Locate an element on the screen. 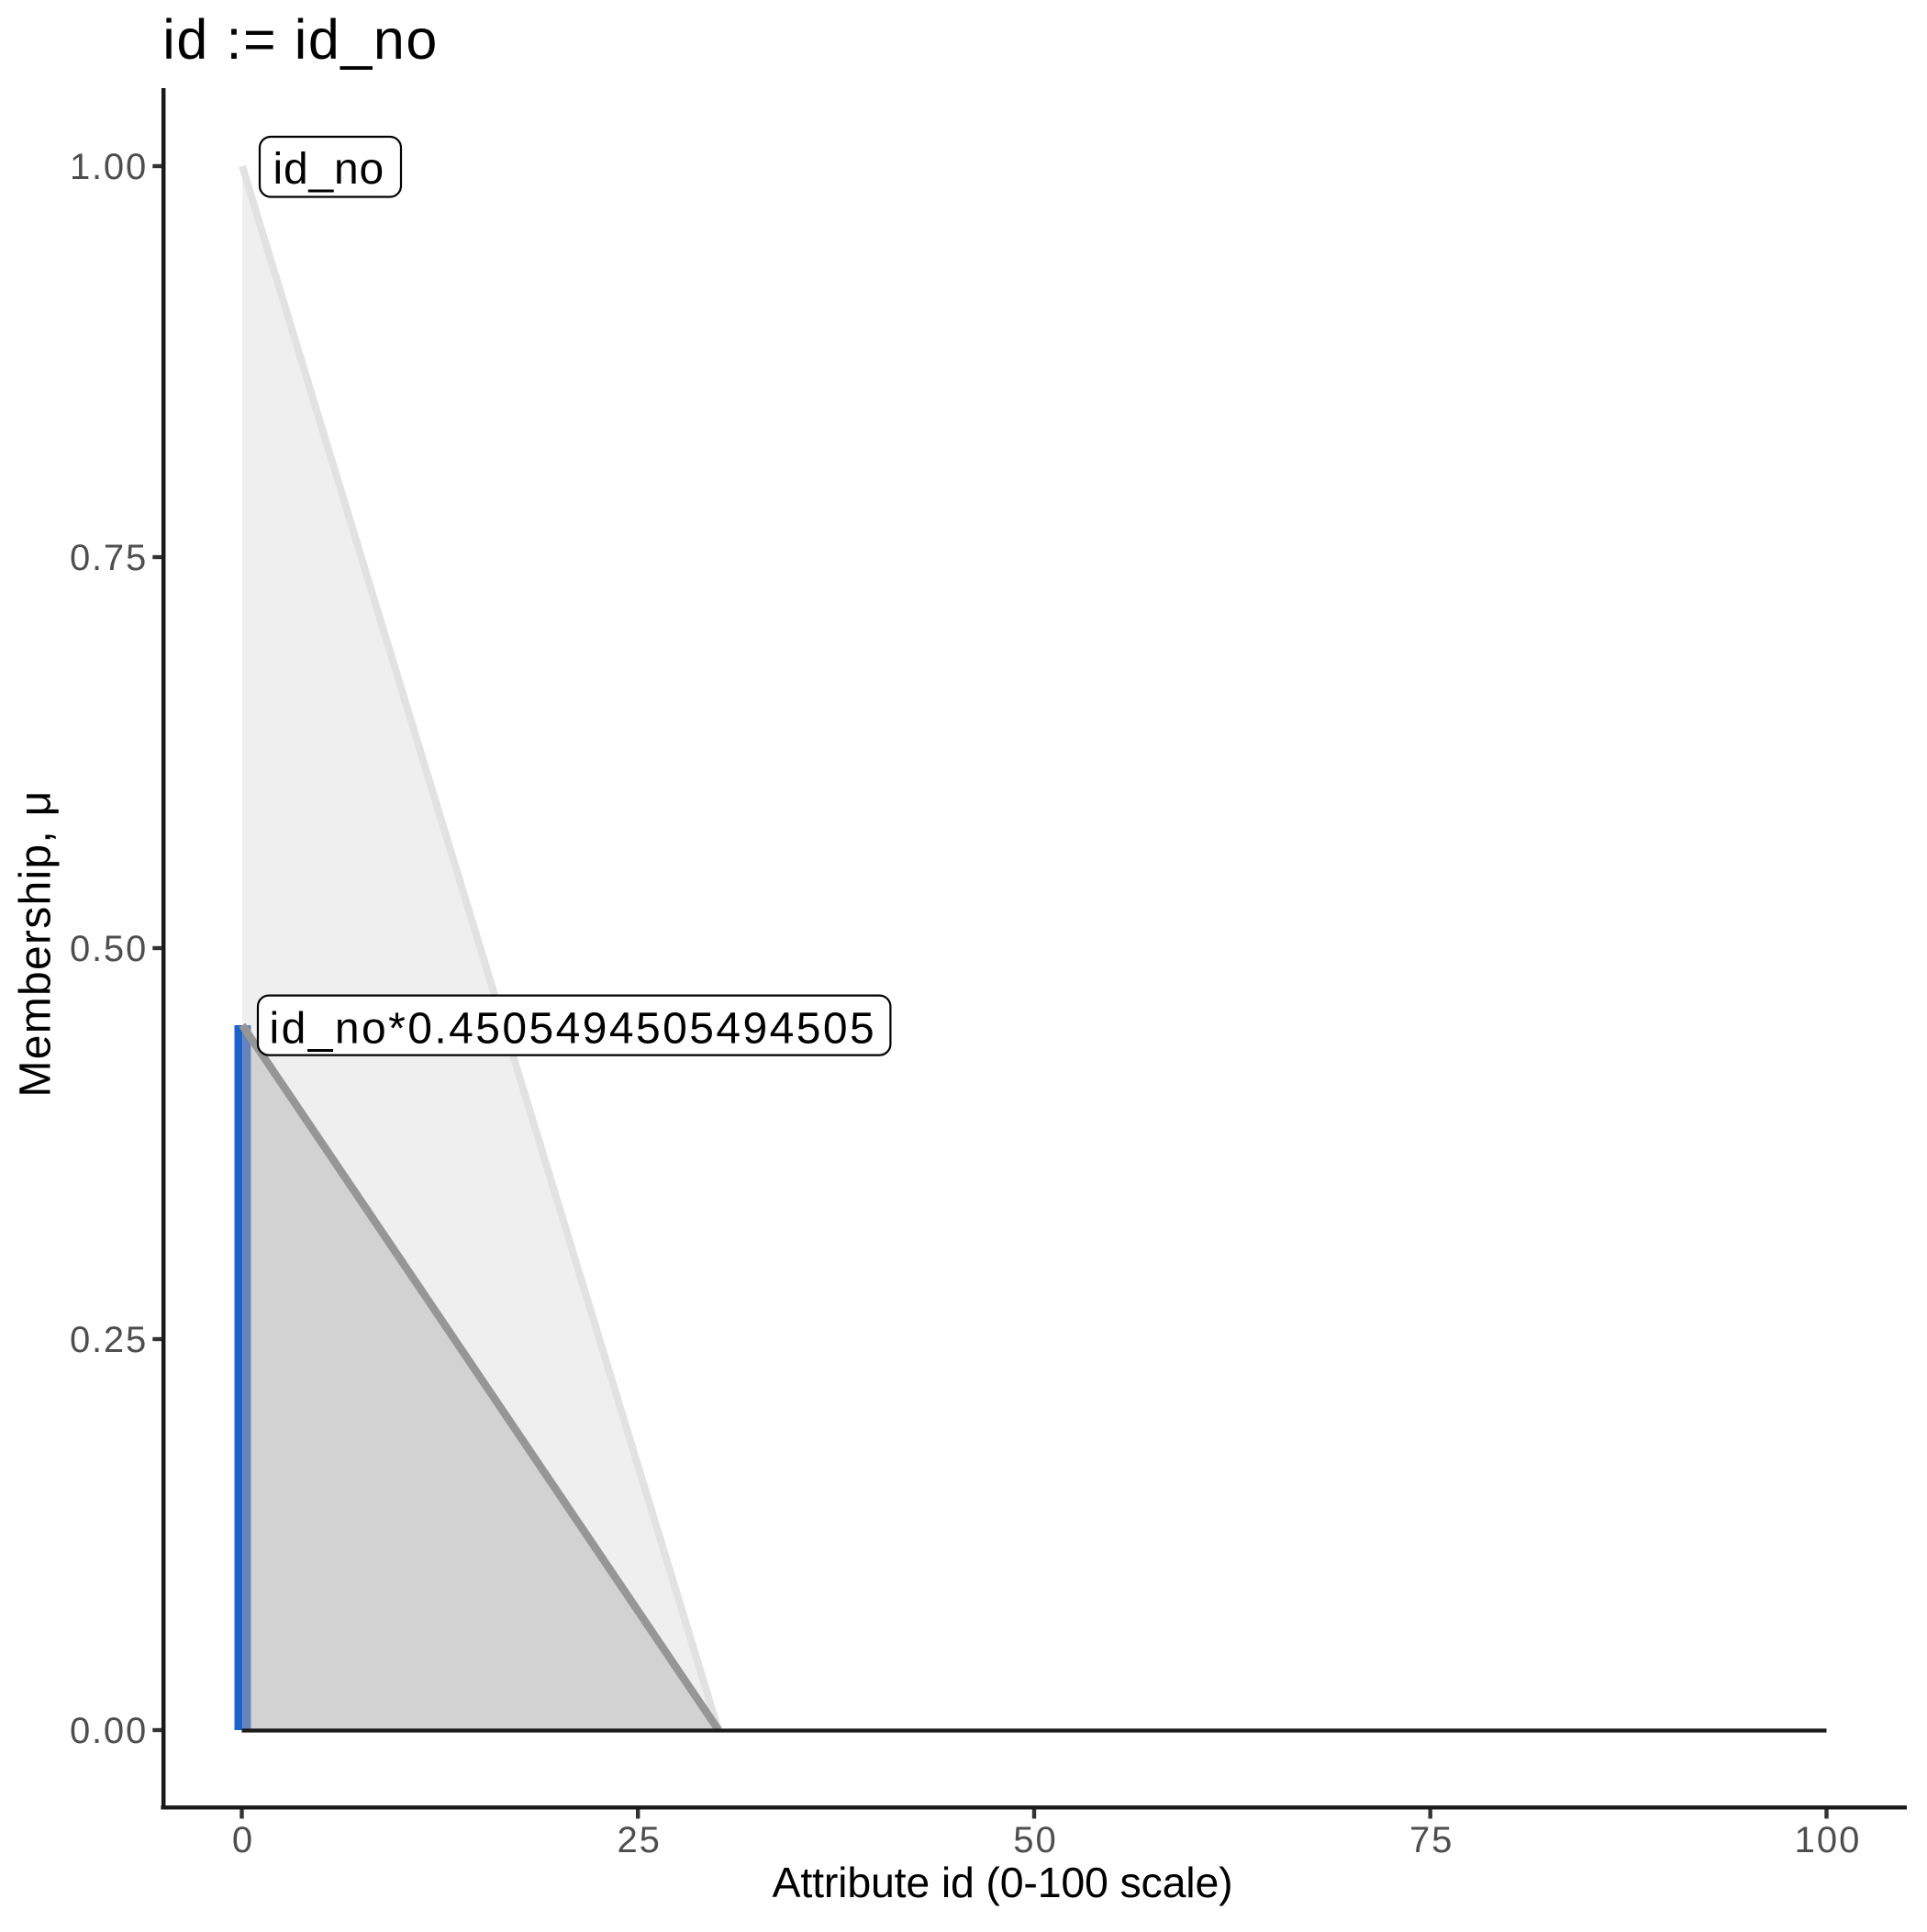 This screenshot has height=1932, width=1927. svg-text: id_no is located at coordinates (328, 169).